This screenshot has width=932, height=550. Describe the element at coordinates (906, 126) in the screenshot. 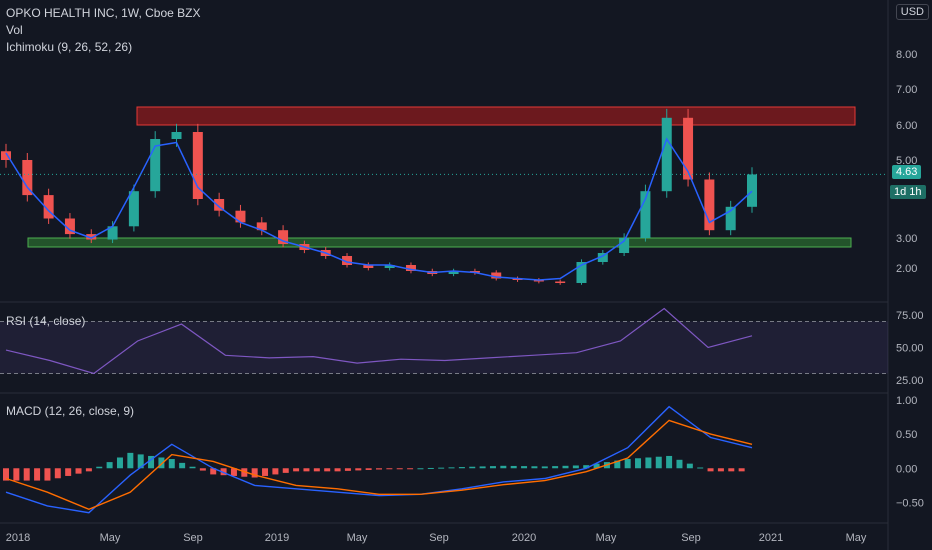

I see `price-tick-label: 6.00` at that location.